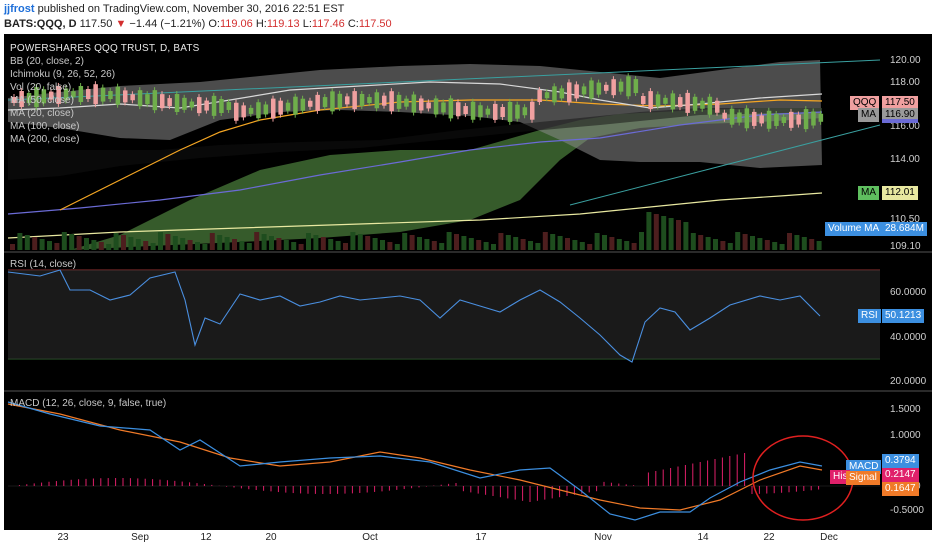  I want to click on macd-tick: -0.5000, so click(907, 510).